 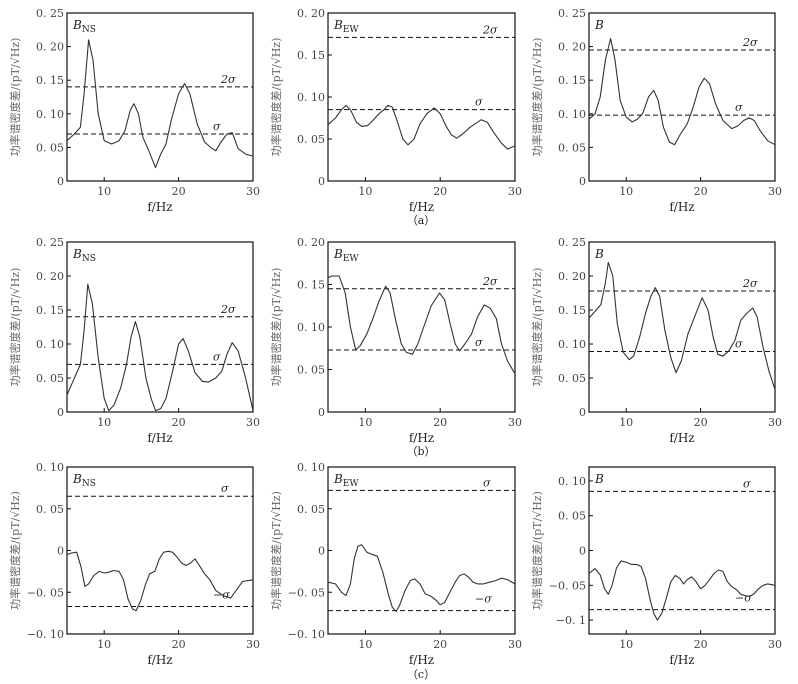 What do you see at coordinates (421, 220) in the screenshot?
I see `row-label-a: （a）` at bounding box center [421, 220].